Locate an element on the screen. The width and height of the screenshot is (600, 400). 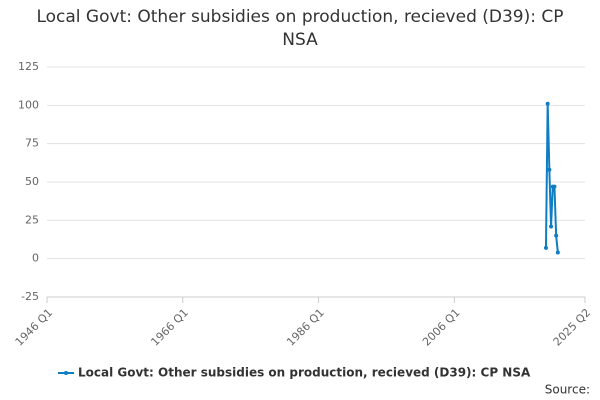
x-tick-label: 1986 Q1 is located at coordinates (305, 327).